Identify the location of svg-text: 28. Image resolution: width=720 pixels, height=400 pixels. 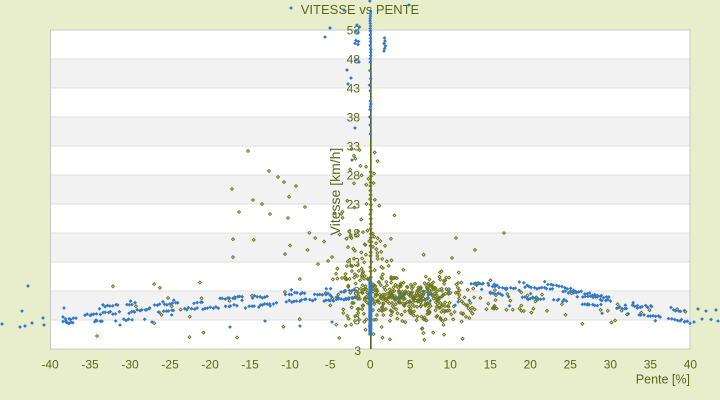
(354, 175).